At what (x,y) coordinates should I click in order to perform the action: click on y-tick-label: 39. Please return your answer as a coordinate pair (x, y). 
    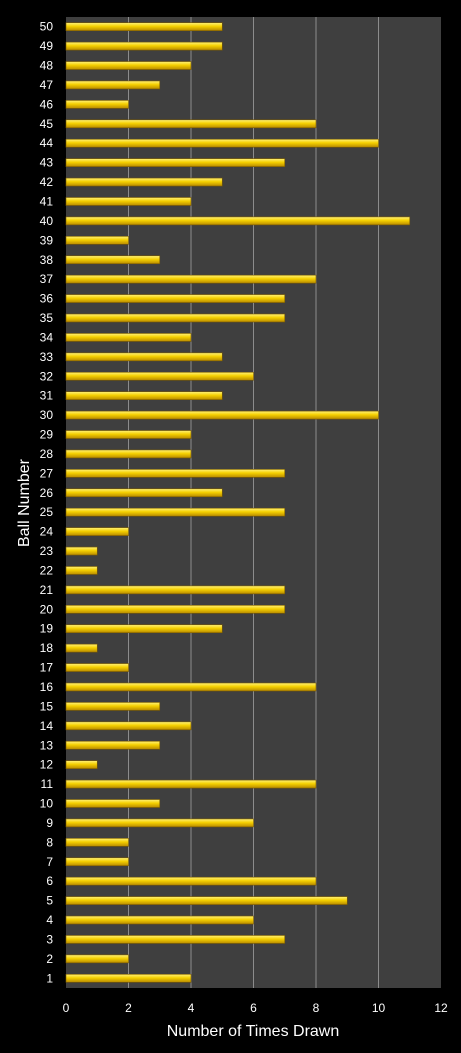
    Looking at the image, I should click on (47, 240).